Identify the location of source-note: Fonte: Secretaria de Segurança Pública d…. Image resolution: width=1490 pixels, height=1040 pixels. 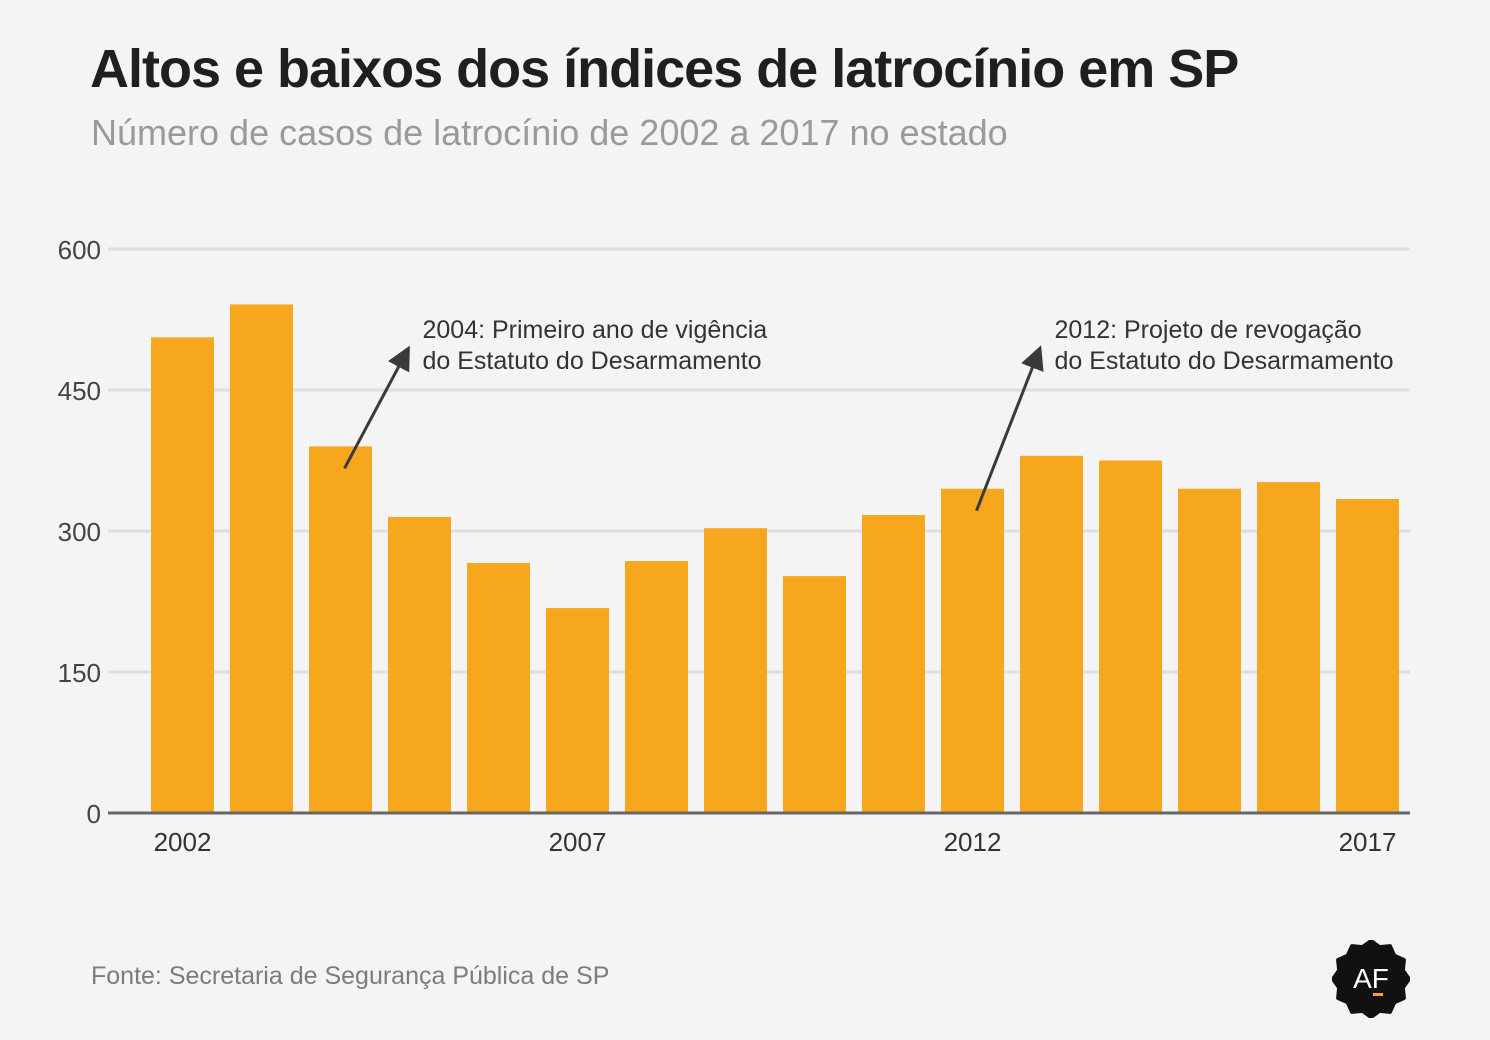
(350, 976).